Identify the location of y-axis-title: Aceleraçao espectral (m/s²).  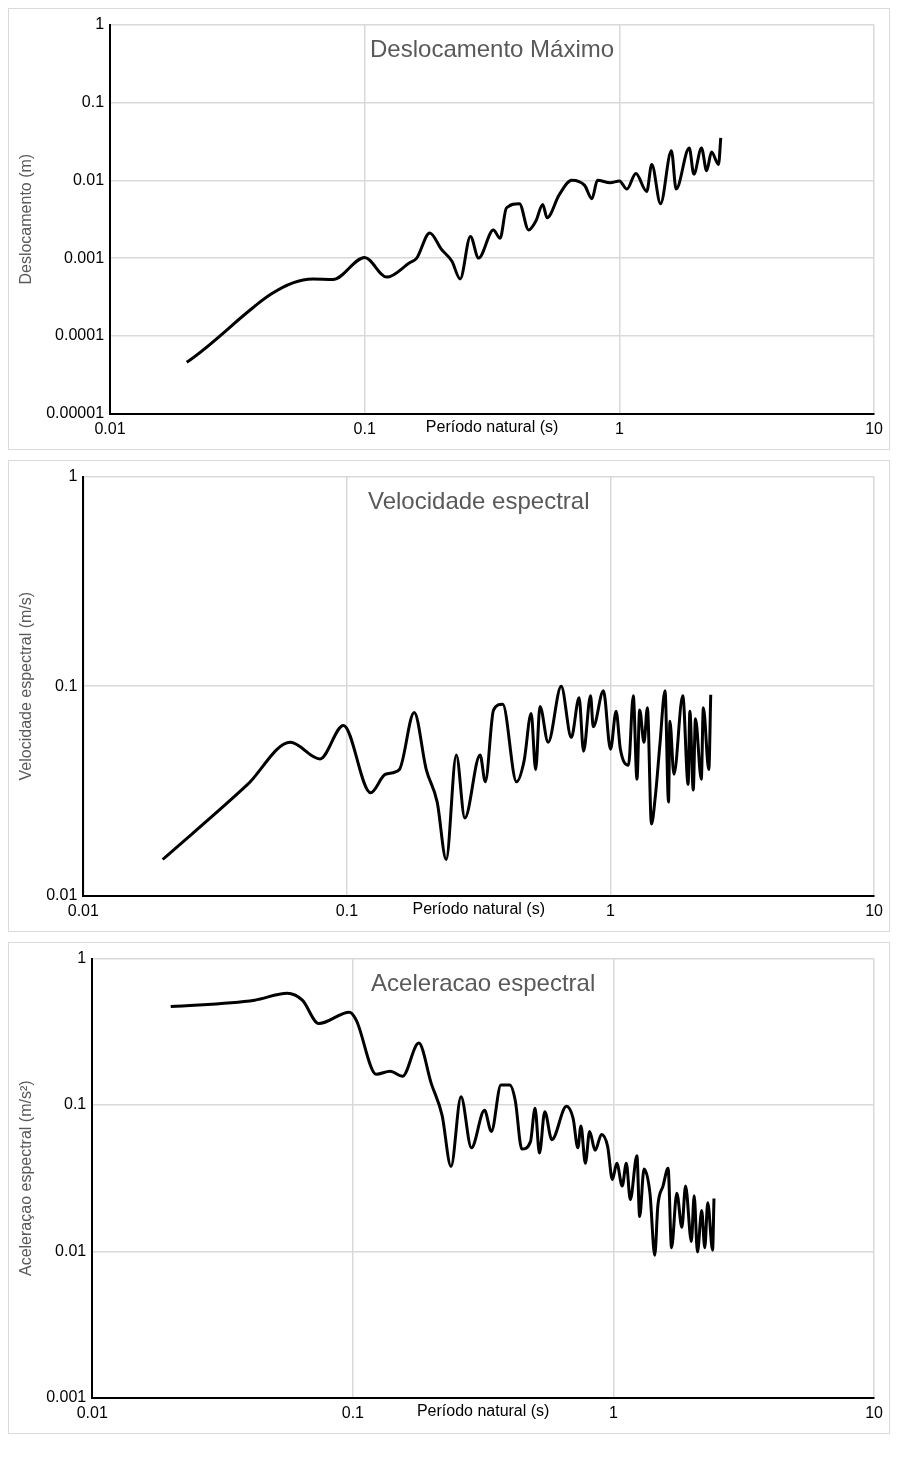
(26, 1178).